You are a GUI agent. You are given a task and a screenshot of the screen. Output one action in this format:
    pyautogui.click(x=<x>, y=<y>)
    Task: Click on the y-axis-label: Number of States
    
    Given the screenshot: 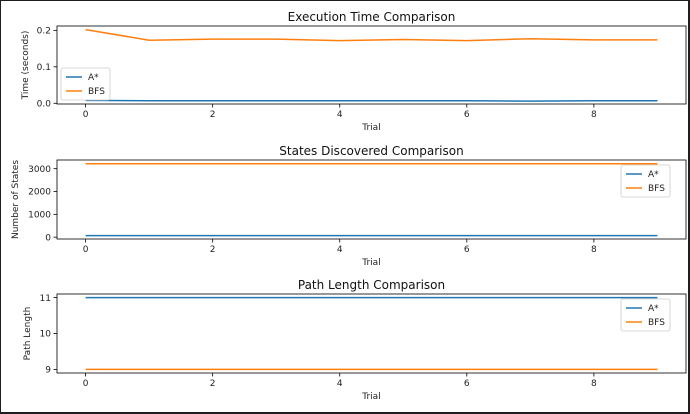 What is the action you would take?
    pyautogui.click(x=16, y=199)
    